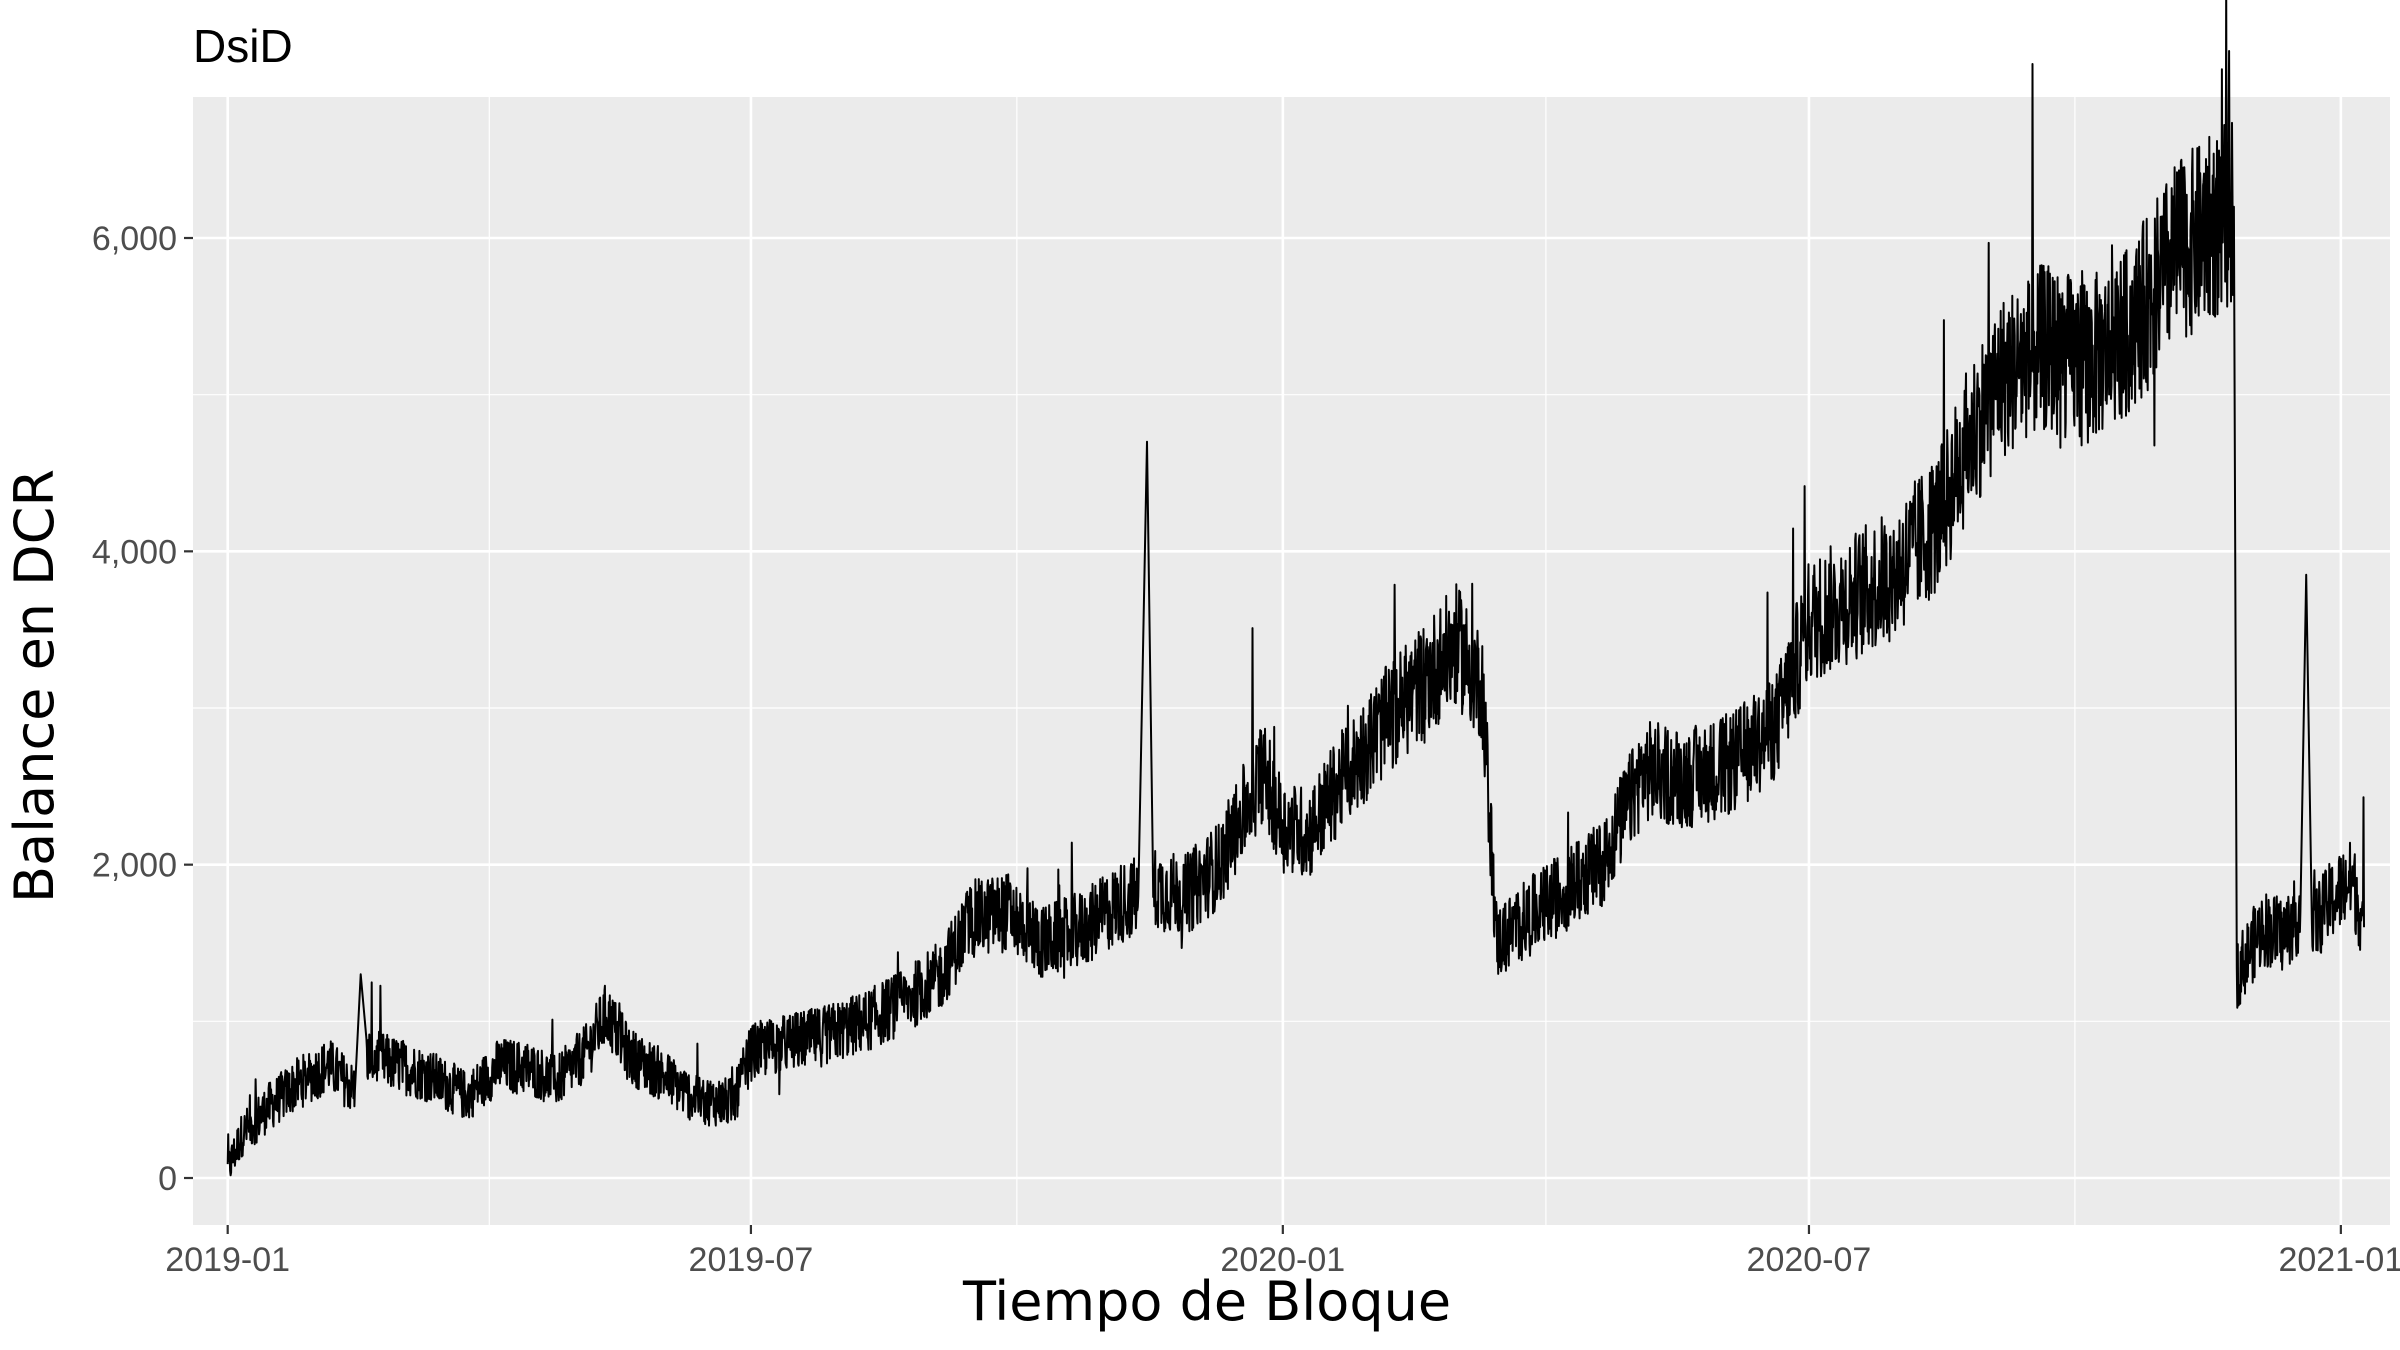  What do you see at coordinates (2339, 1260) in the screenshot?
I see `x-tick-label: 2021-01` at bounding box center [2339, 1260].